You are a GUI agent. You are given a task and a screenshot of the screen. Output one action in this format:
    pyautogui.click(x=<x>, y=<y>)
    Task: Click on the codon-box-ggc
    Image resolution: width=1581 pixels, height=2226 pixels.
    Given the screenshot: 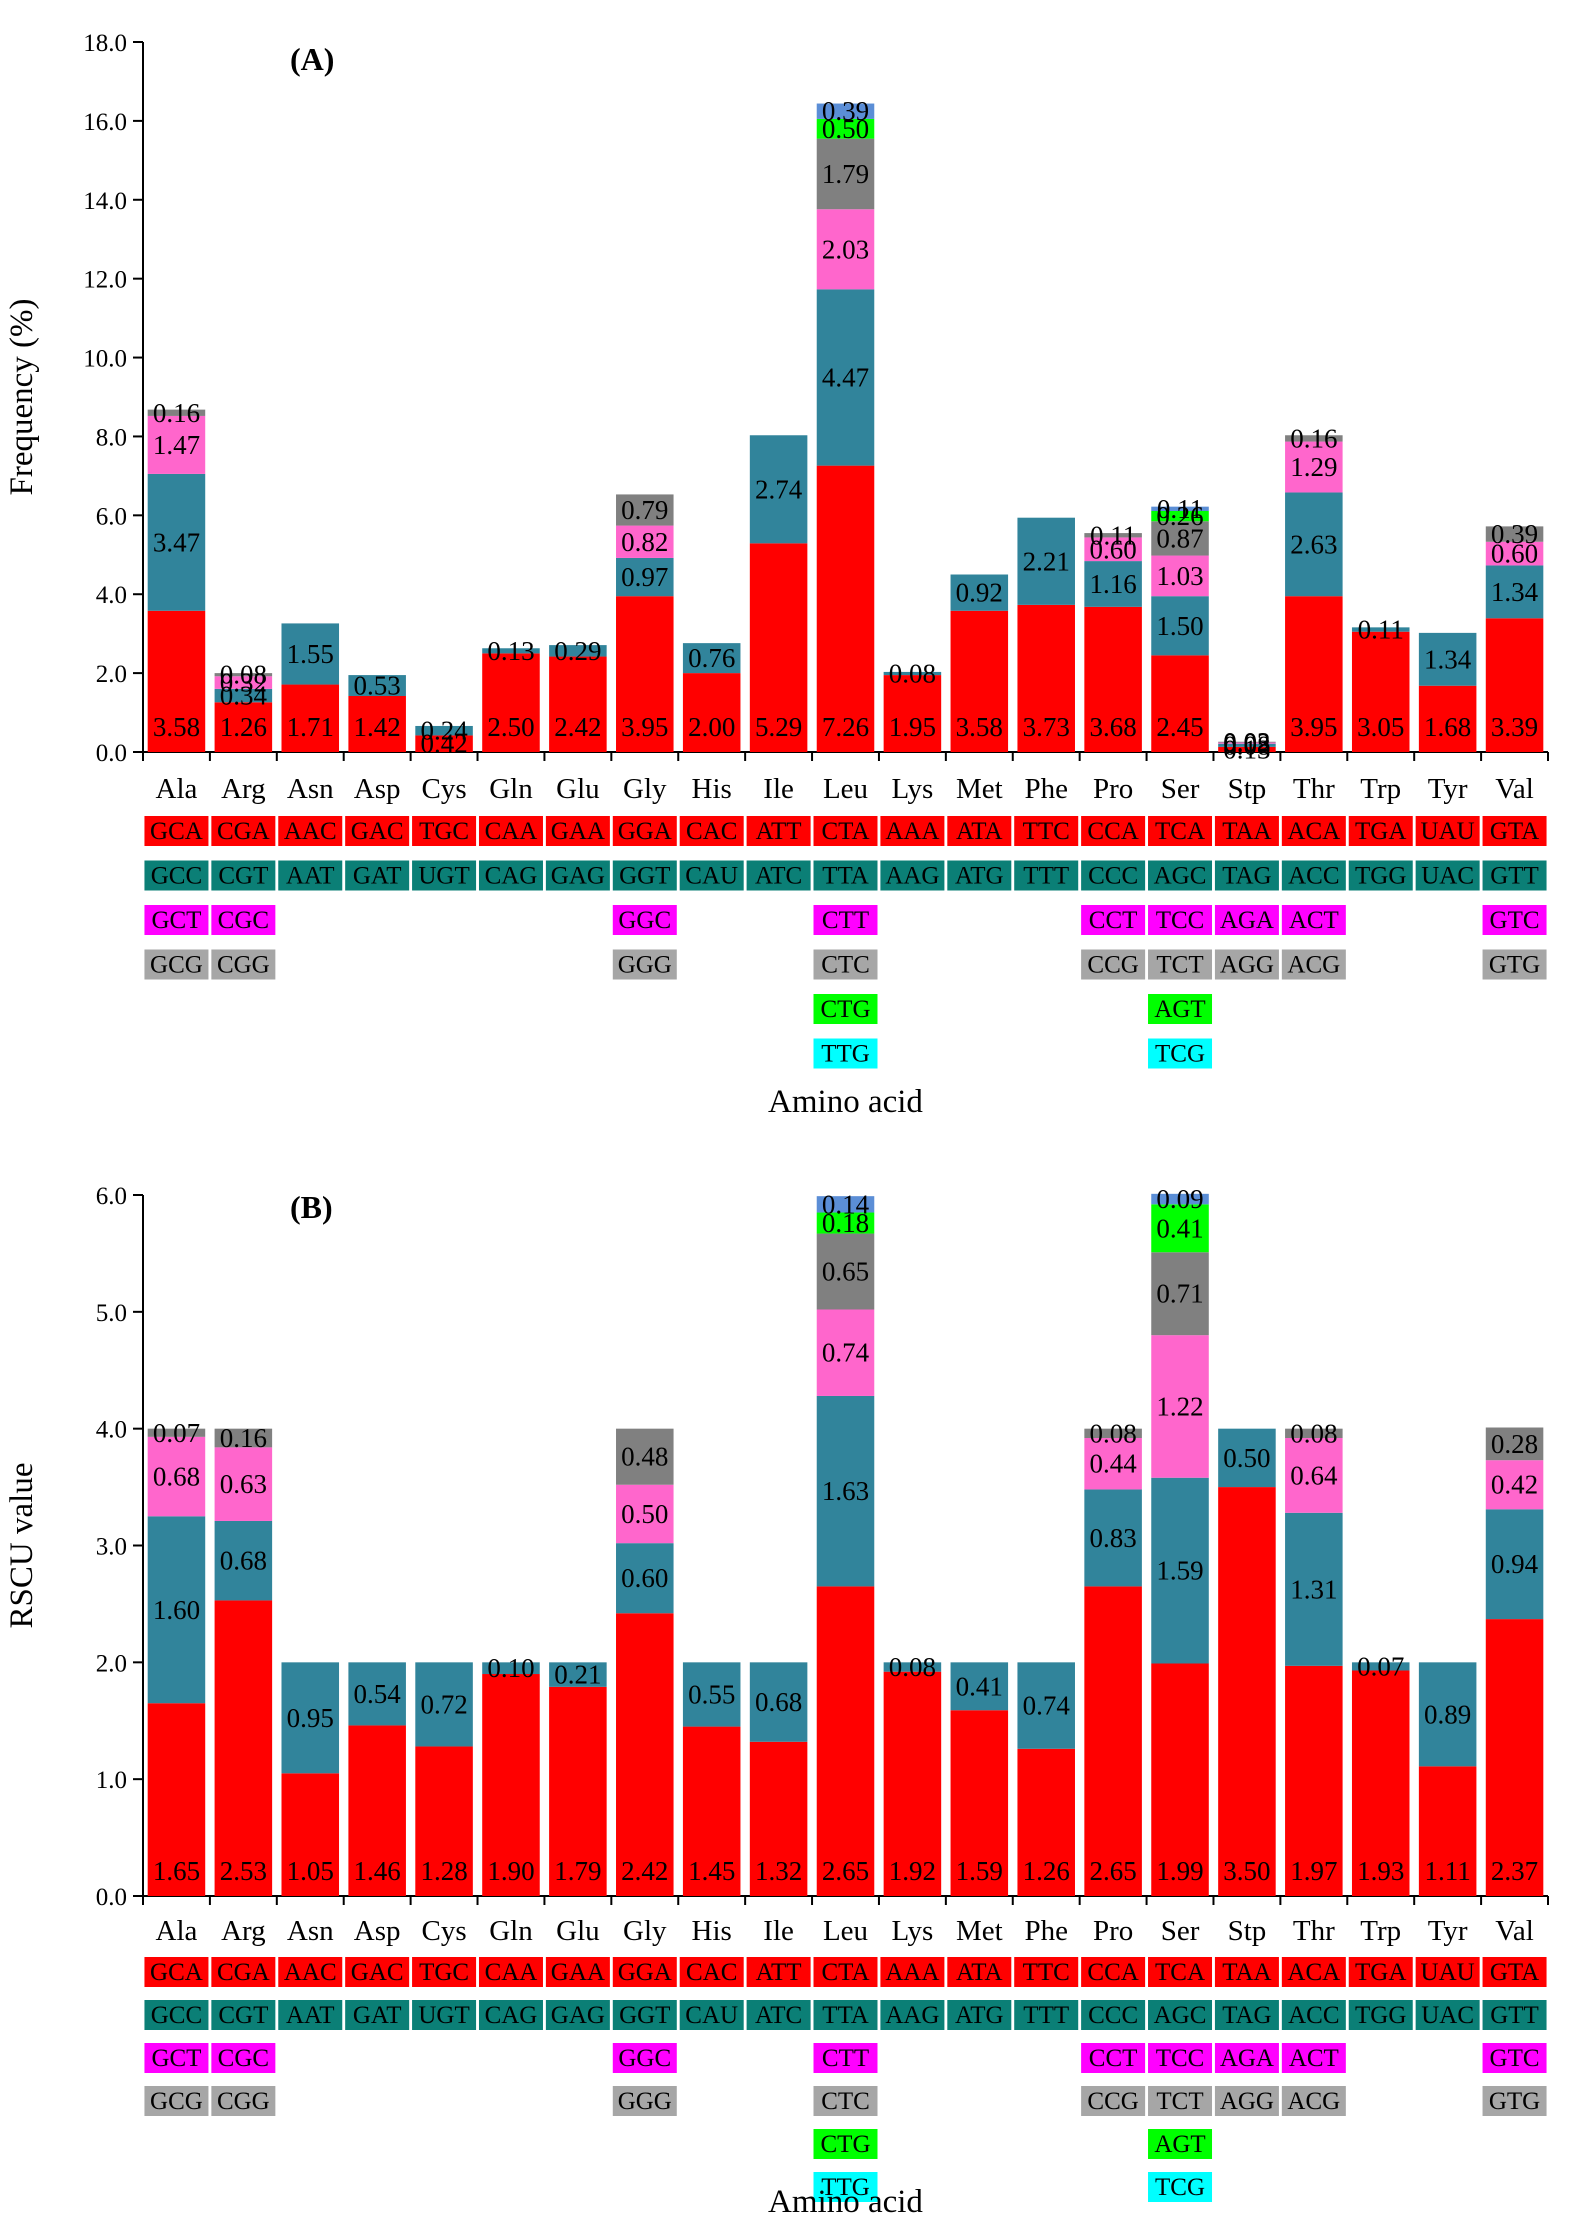 What is the action you would take?
    pyautogui.click(x=644, y=2058)
    